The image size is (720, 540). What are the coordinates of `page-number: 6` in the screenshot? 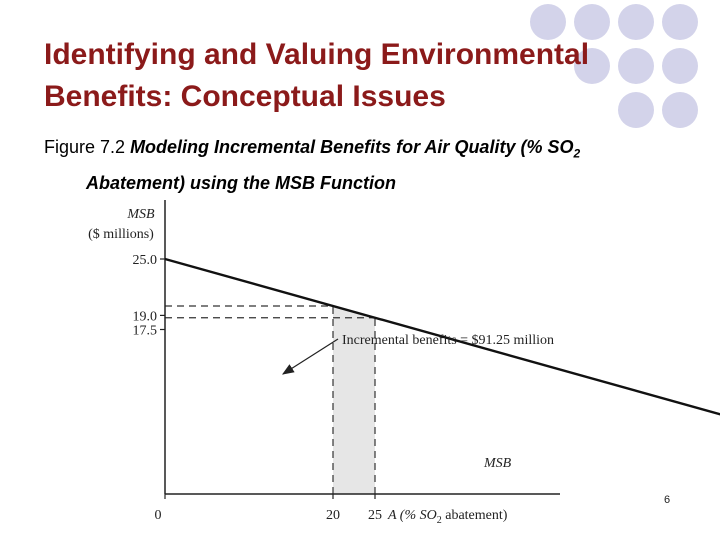 It's located at (667, 500).